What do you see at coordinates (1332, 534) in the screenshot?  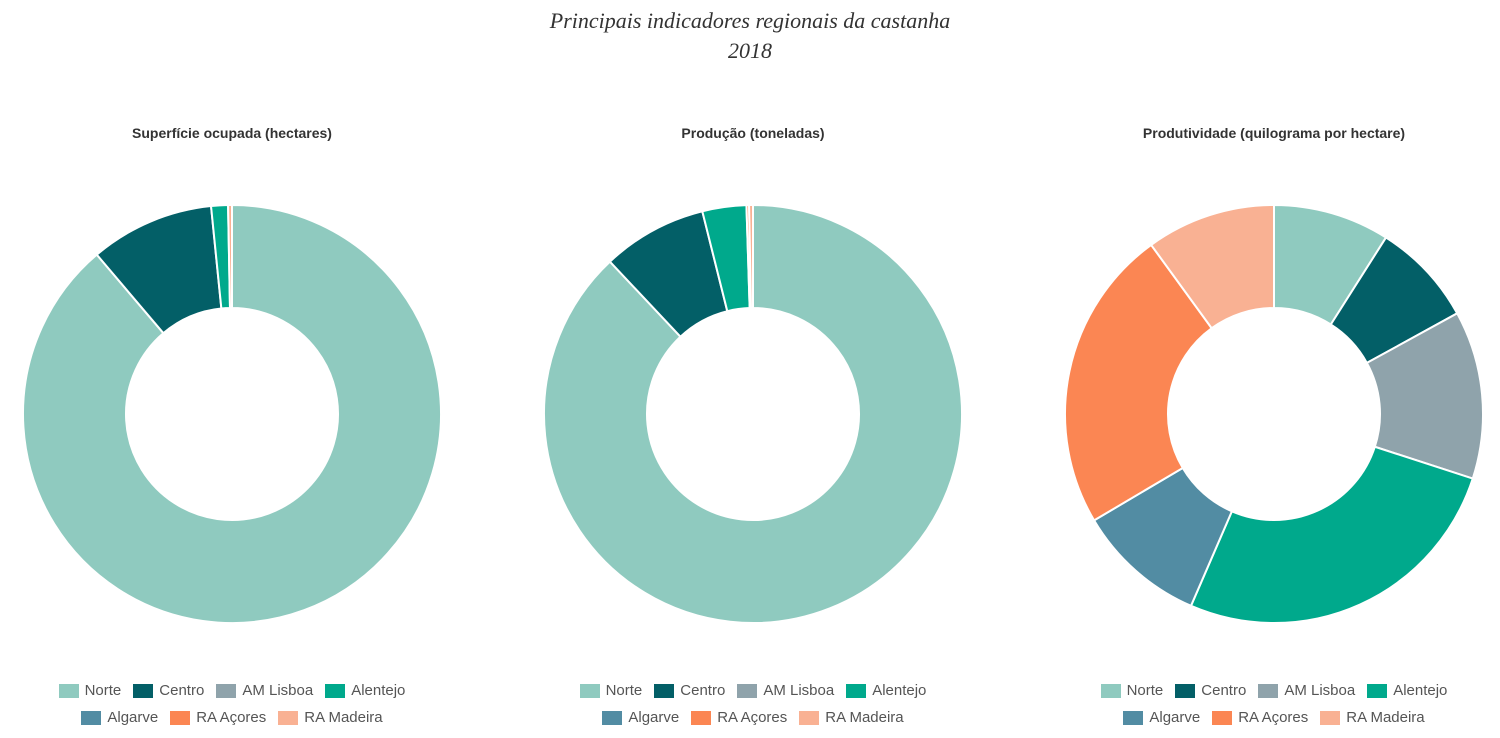 I see `slice-alentejo` at bounding box center [1332, 534].